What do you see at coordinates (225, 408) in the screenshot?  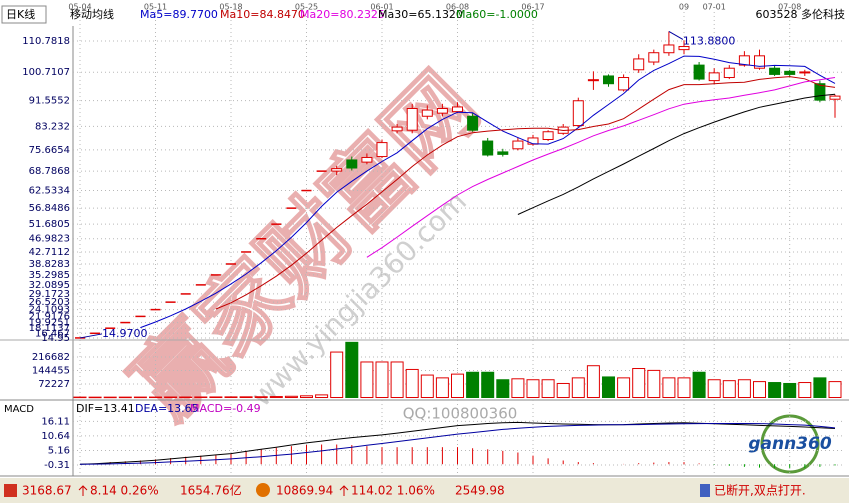 I see `legend-entry: MACD=-0.49` at bounding box center [225, 408].